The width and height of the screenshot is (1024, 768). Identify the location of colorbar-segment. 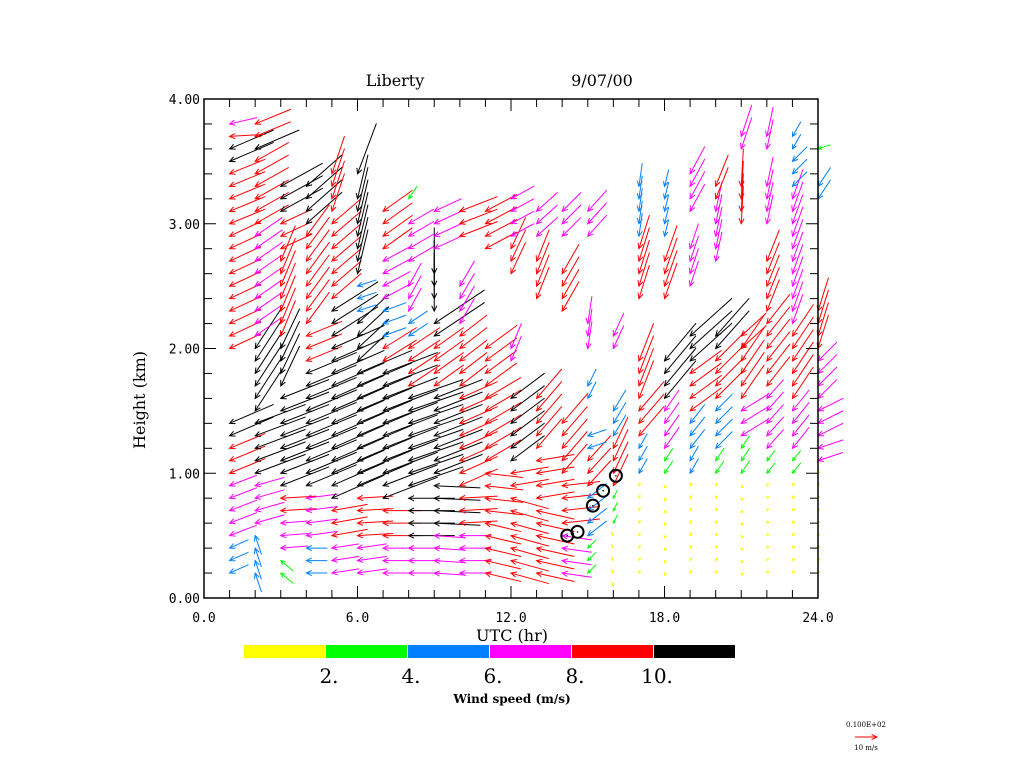
(366, 651).